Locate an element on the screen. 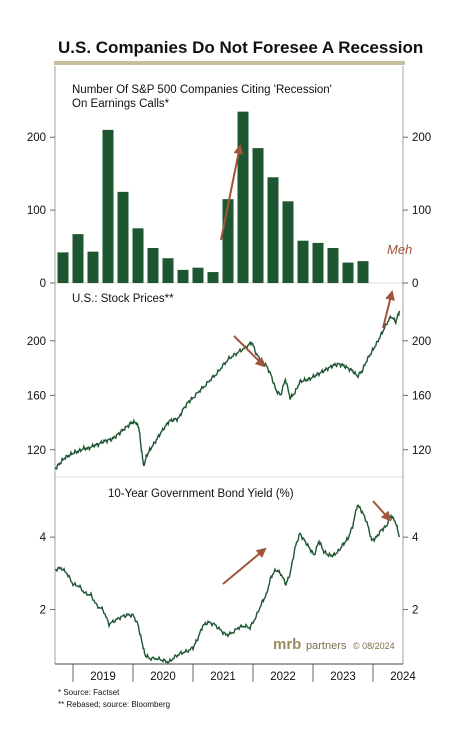 The width and height of the screenshot is (464, 741). yield-rise-arrow is located at coordinates (244, 566).